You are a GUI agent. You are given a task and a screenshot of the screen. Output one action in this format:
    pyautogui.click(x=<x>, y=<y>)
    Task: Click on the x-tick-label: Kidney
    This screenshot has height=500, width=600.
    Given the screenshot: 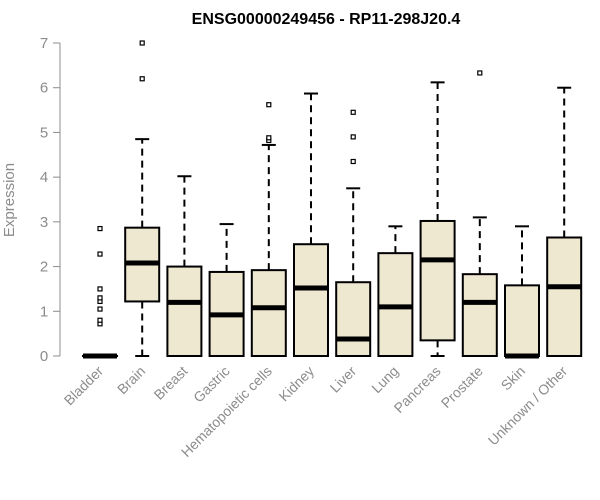 What is the action you would take?
    pyautogui.click(x=297, y=384)
    